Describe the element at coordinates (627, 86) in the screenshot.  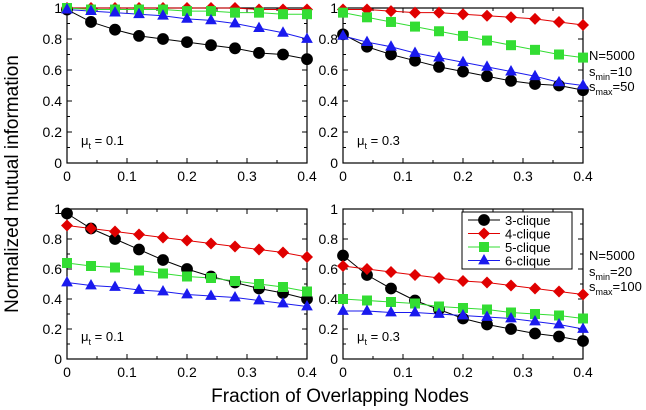
I see `annotation-top-smax-value: 50` at that location.